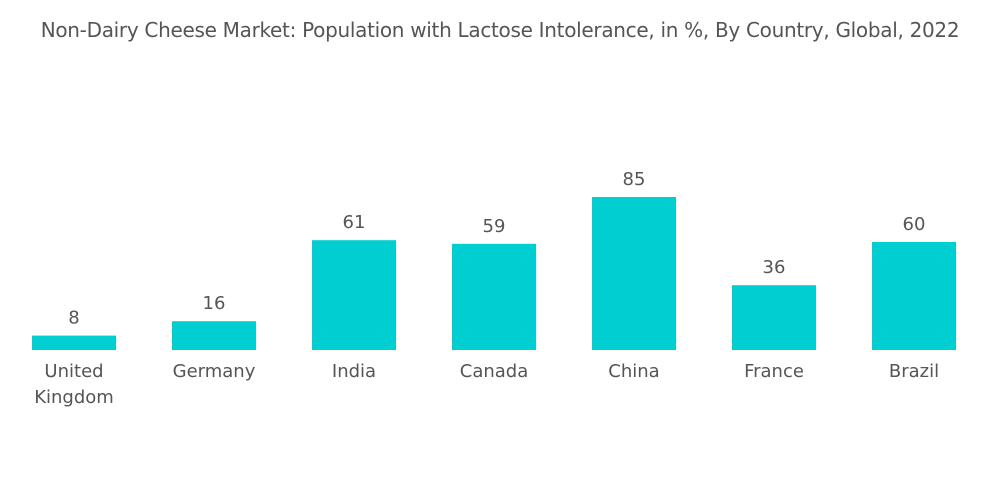 Image resolution: width=1000 pixels, height=504 pixels. I want to click on x-tick-label: Canada, so click(494, 371).